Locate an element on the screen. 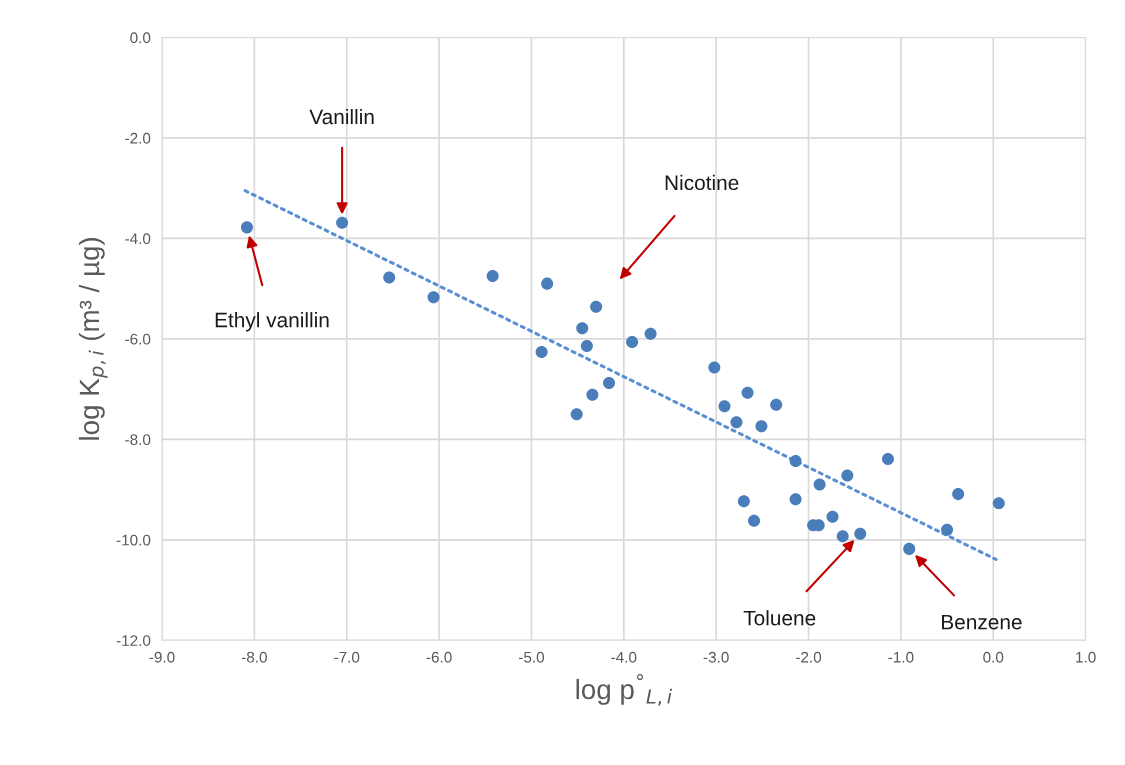 The height and width of the screenshot is (765, 1125). x-tick-label: -8.0 is located at coordinates (254, 657).